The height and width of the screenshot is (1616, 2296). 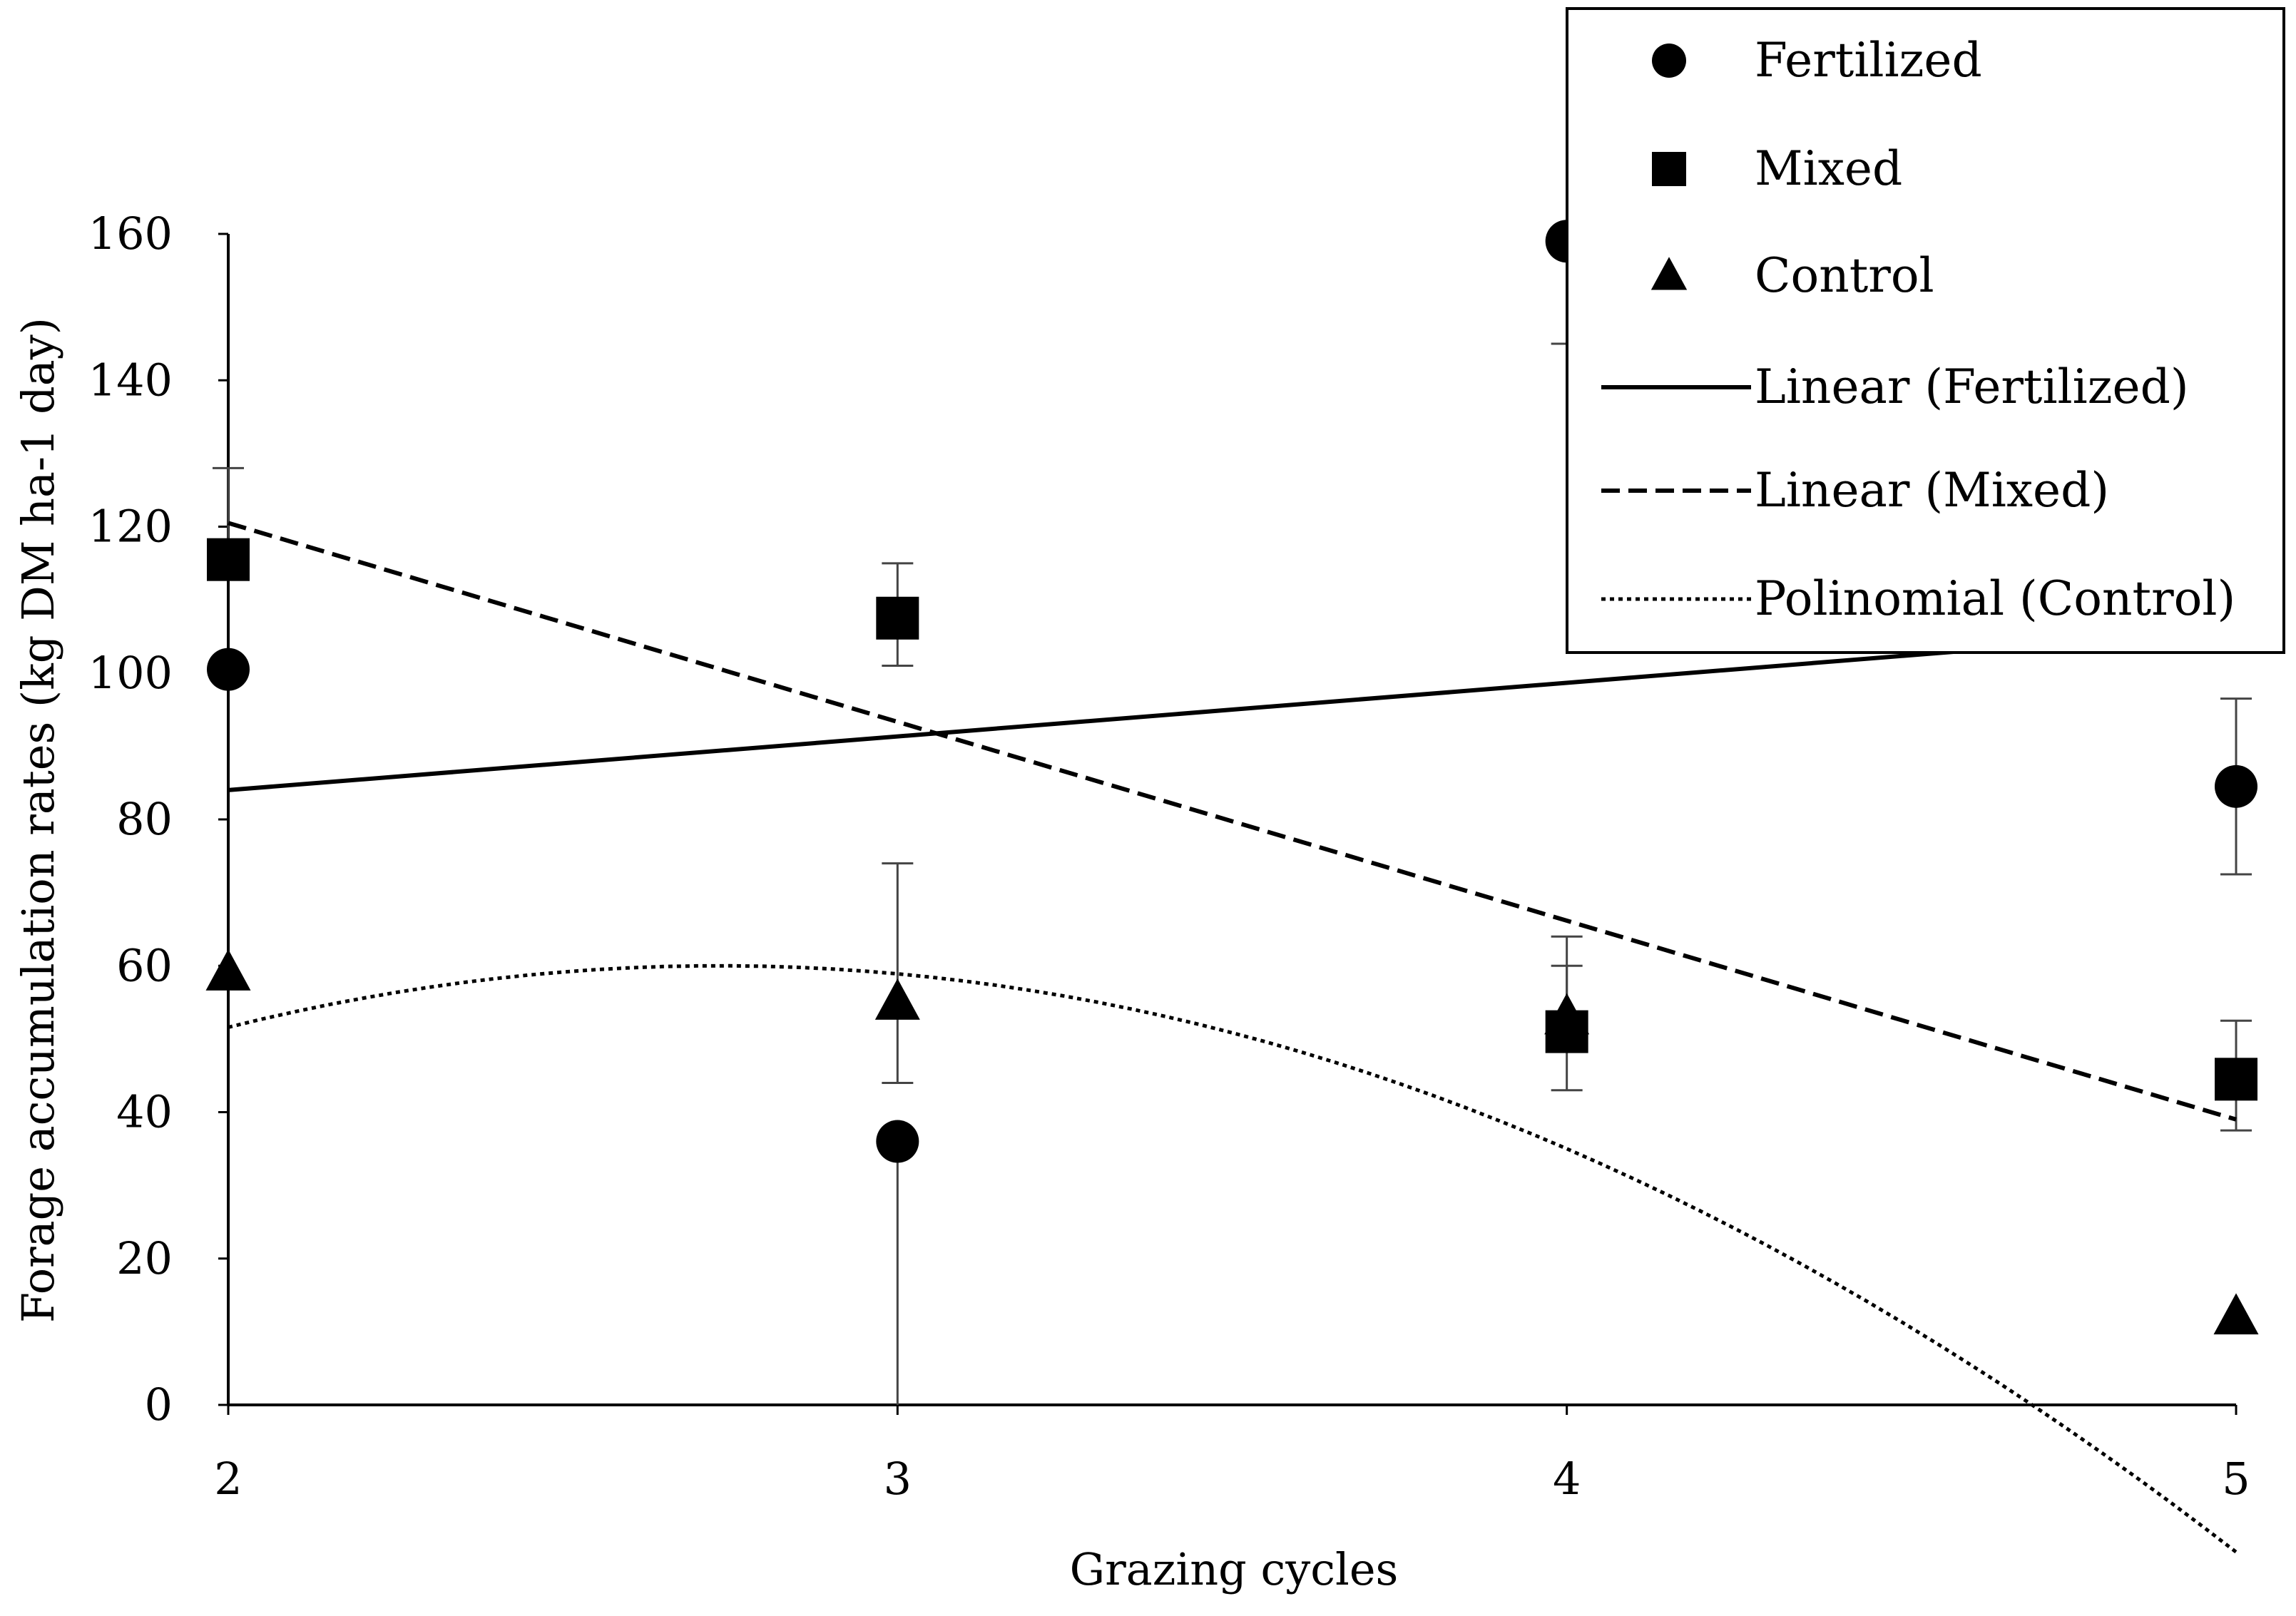 I want to click on legend-label: Linear (Mixed), so click(x=1932, y=490).